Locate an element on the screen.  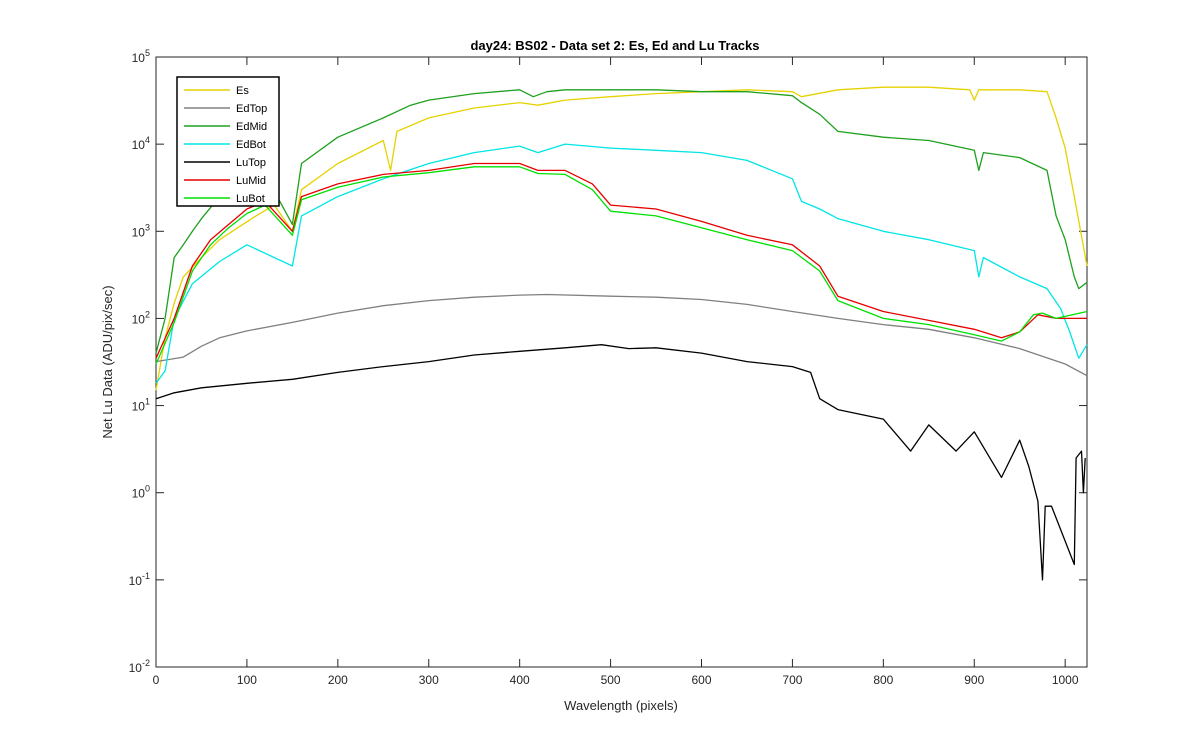
y-tick-label: 10⁵ is located at coordinates (141, 56).